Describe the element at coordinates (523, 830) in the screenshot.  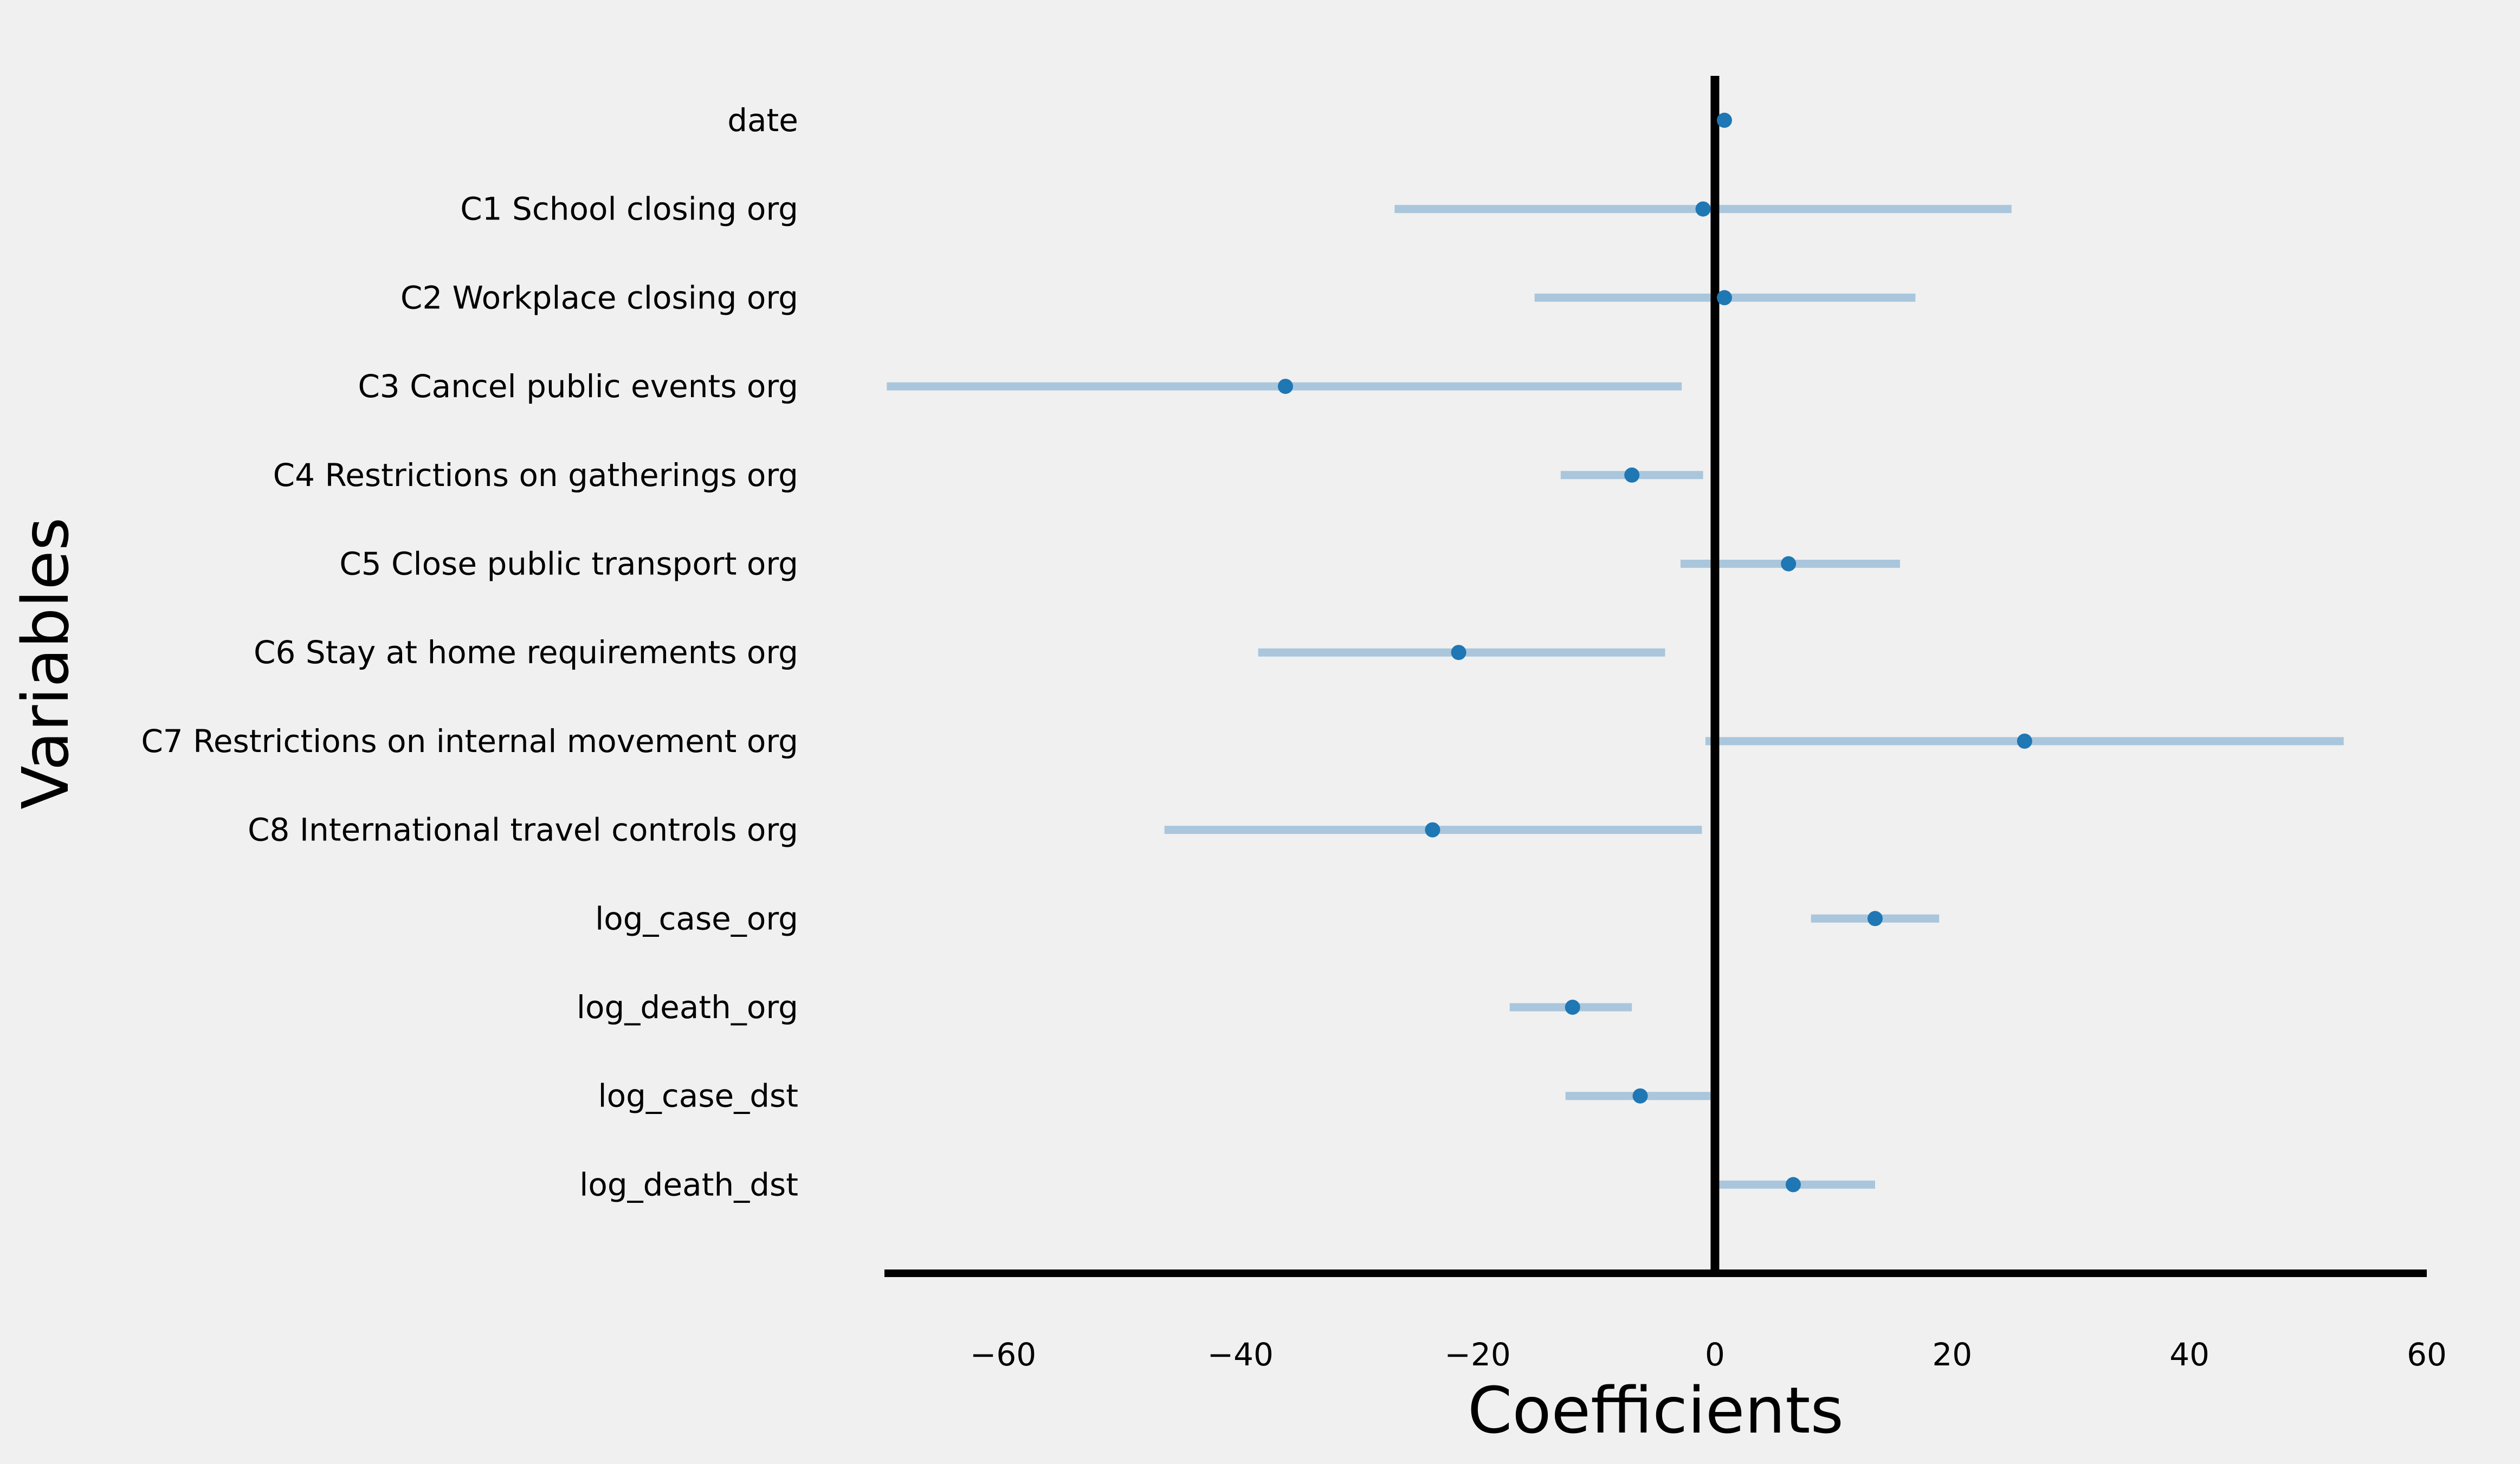
I see `variable-label: C8 International travel controls org` at that location.